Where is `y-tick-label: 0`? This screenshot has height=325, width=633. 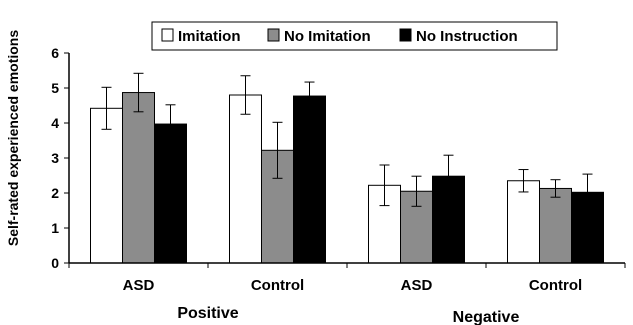
y-tick-label: 0 is located at coordinates (55, 263).